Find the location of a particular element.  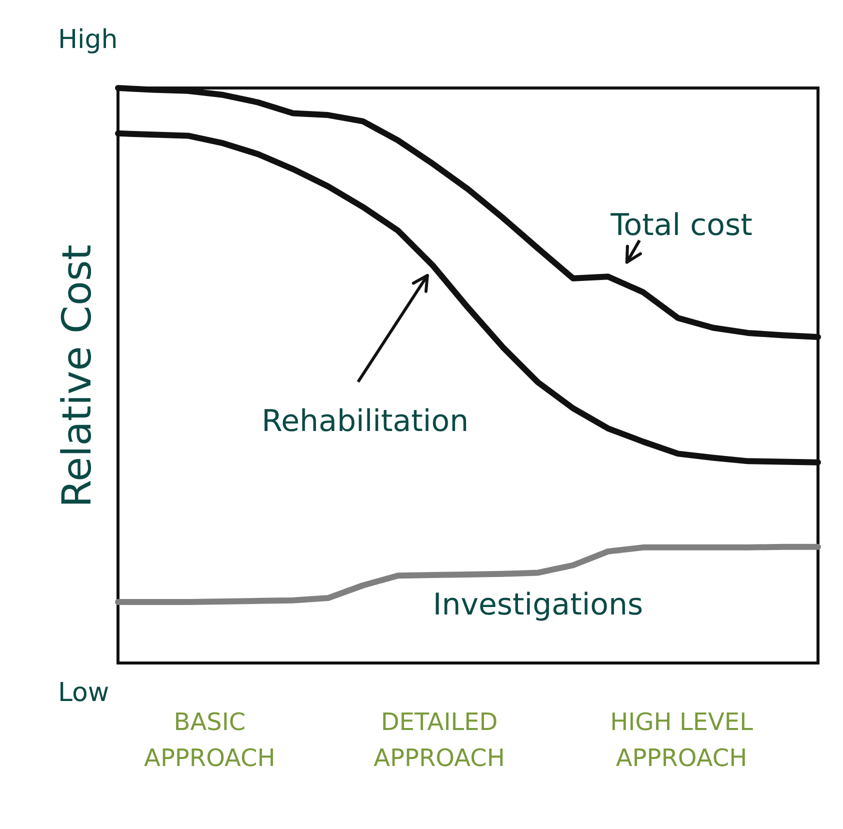

text: HIGH LEVEL APPROACH is located at coordinates (682, 740).